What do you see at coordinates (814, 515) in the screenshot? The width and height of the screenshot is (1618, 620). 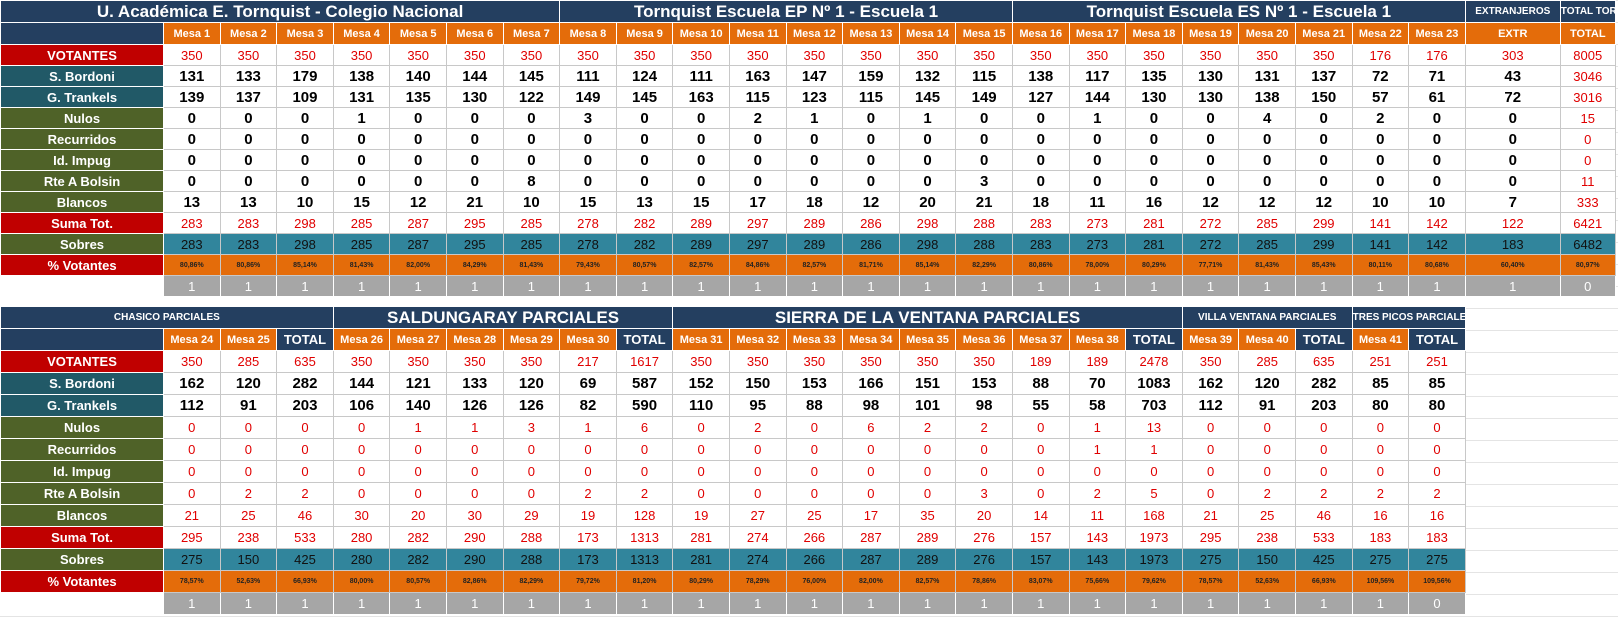 I see `cell: 25` at bounding box center [814, 515].